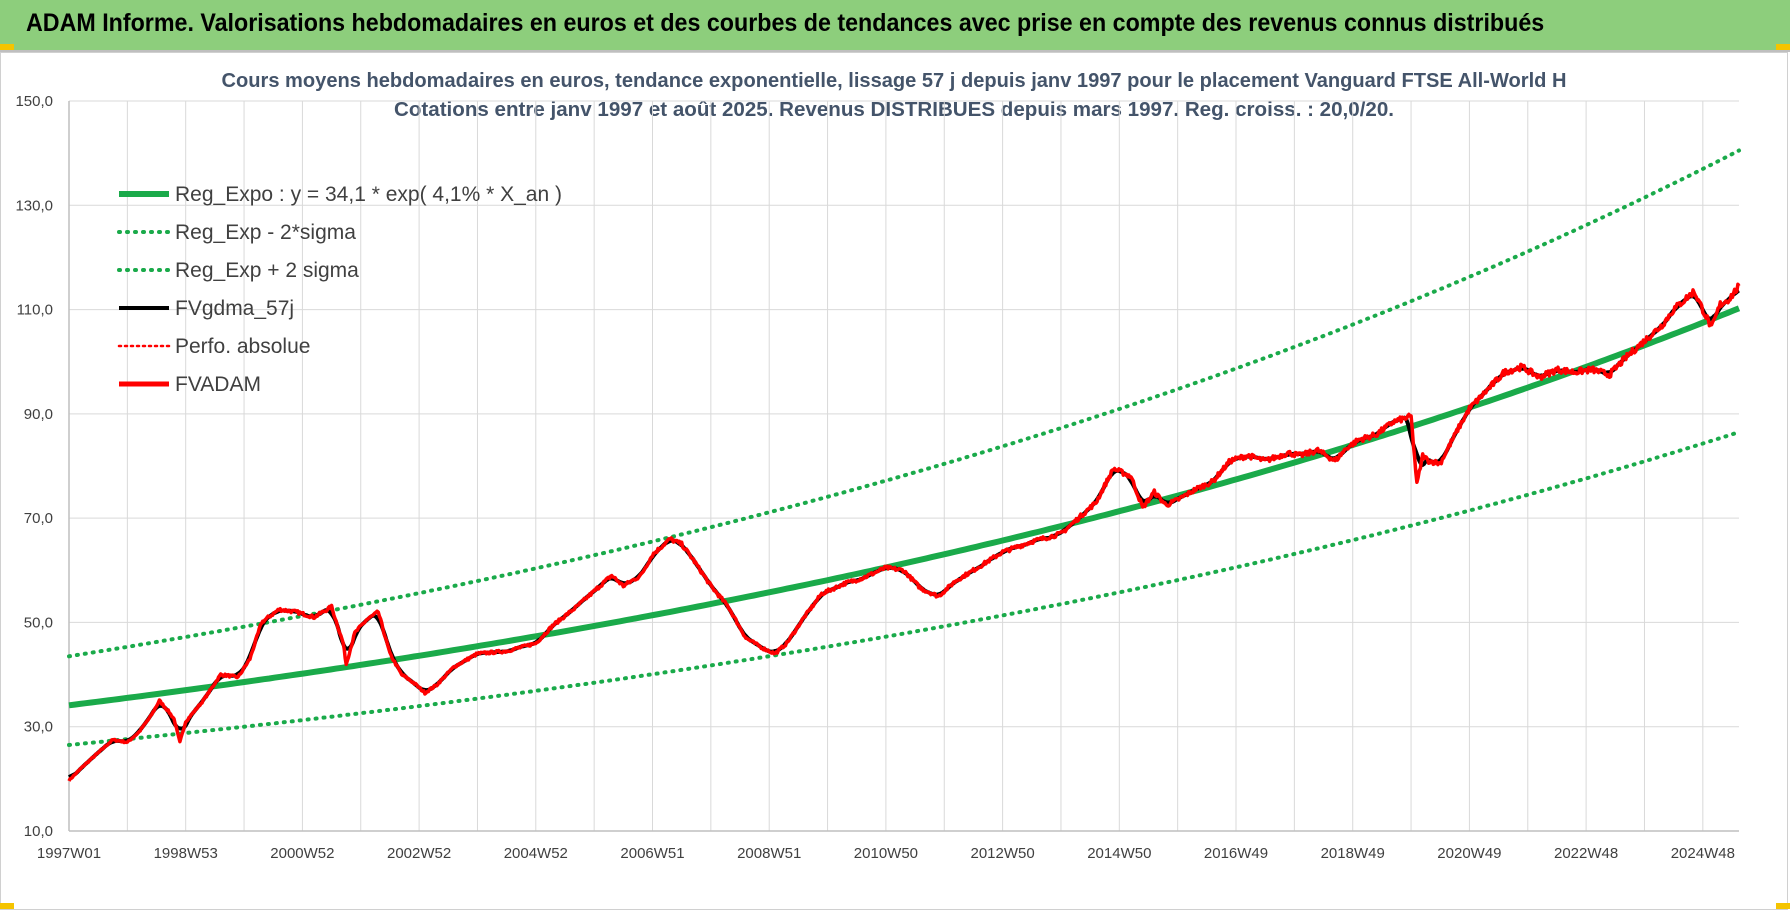 Image resolution: width=1790 pixels, height=912 pixels. I want to click on legend-label-4: Perfo. absolue, so click(242, 346).